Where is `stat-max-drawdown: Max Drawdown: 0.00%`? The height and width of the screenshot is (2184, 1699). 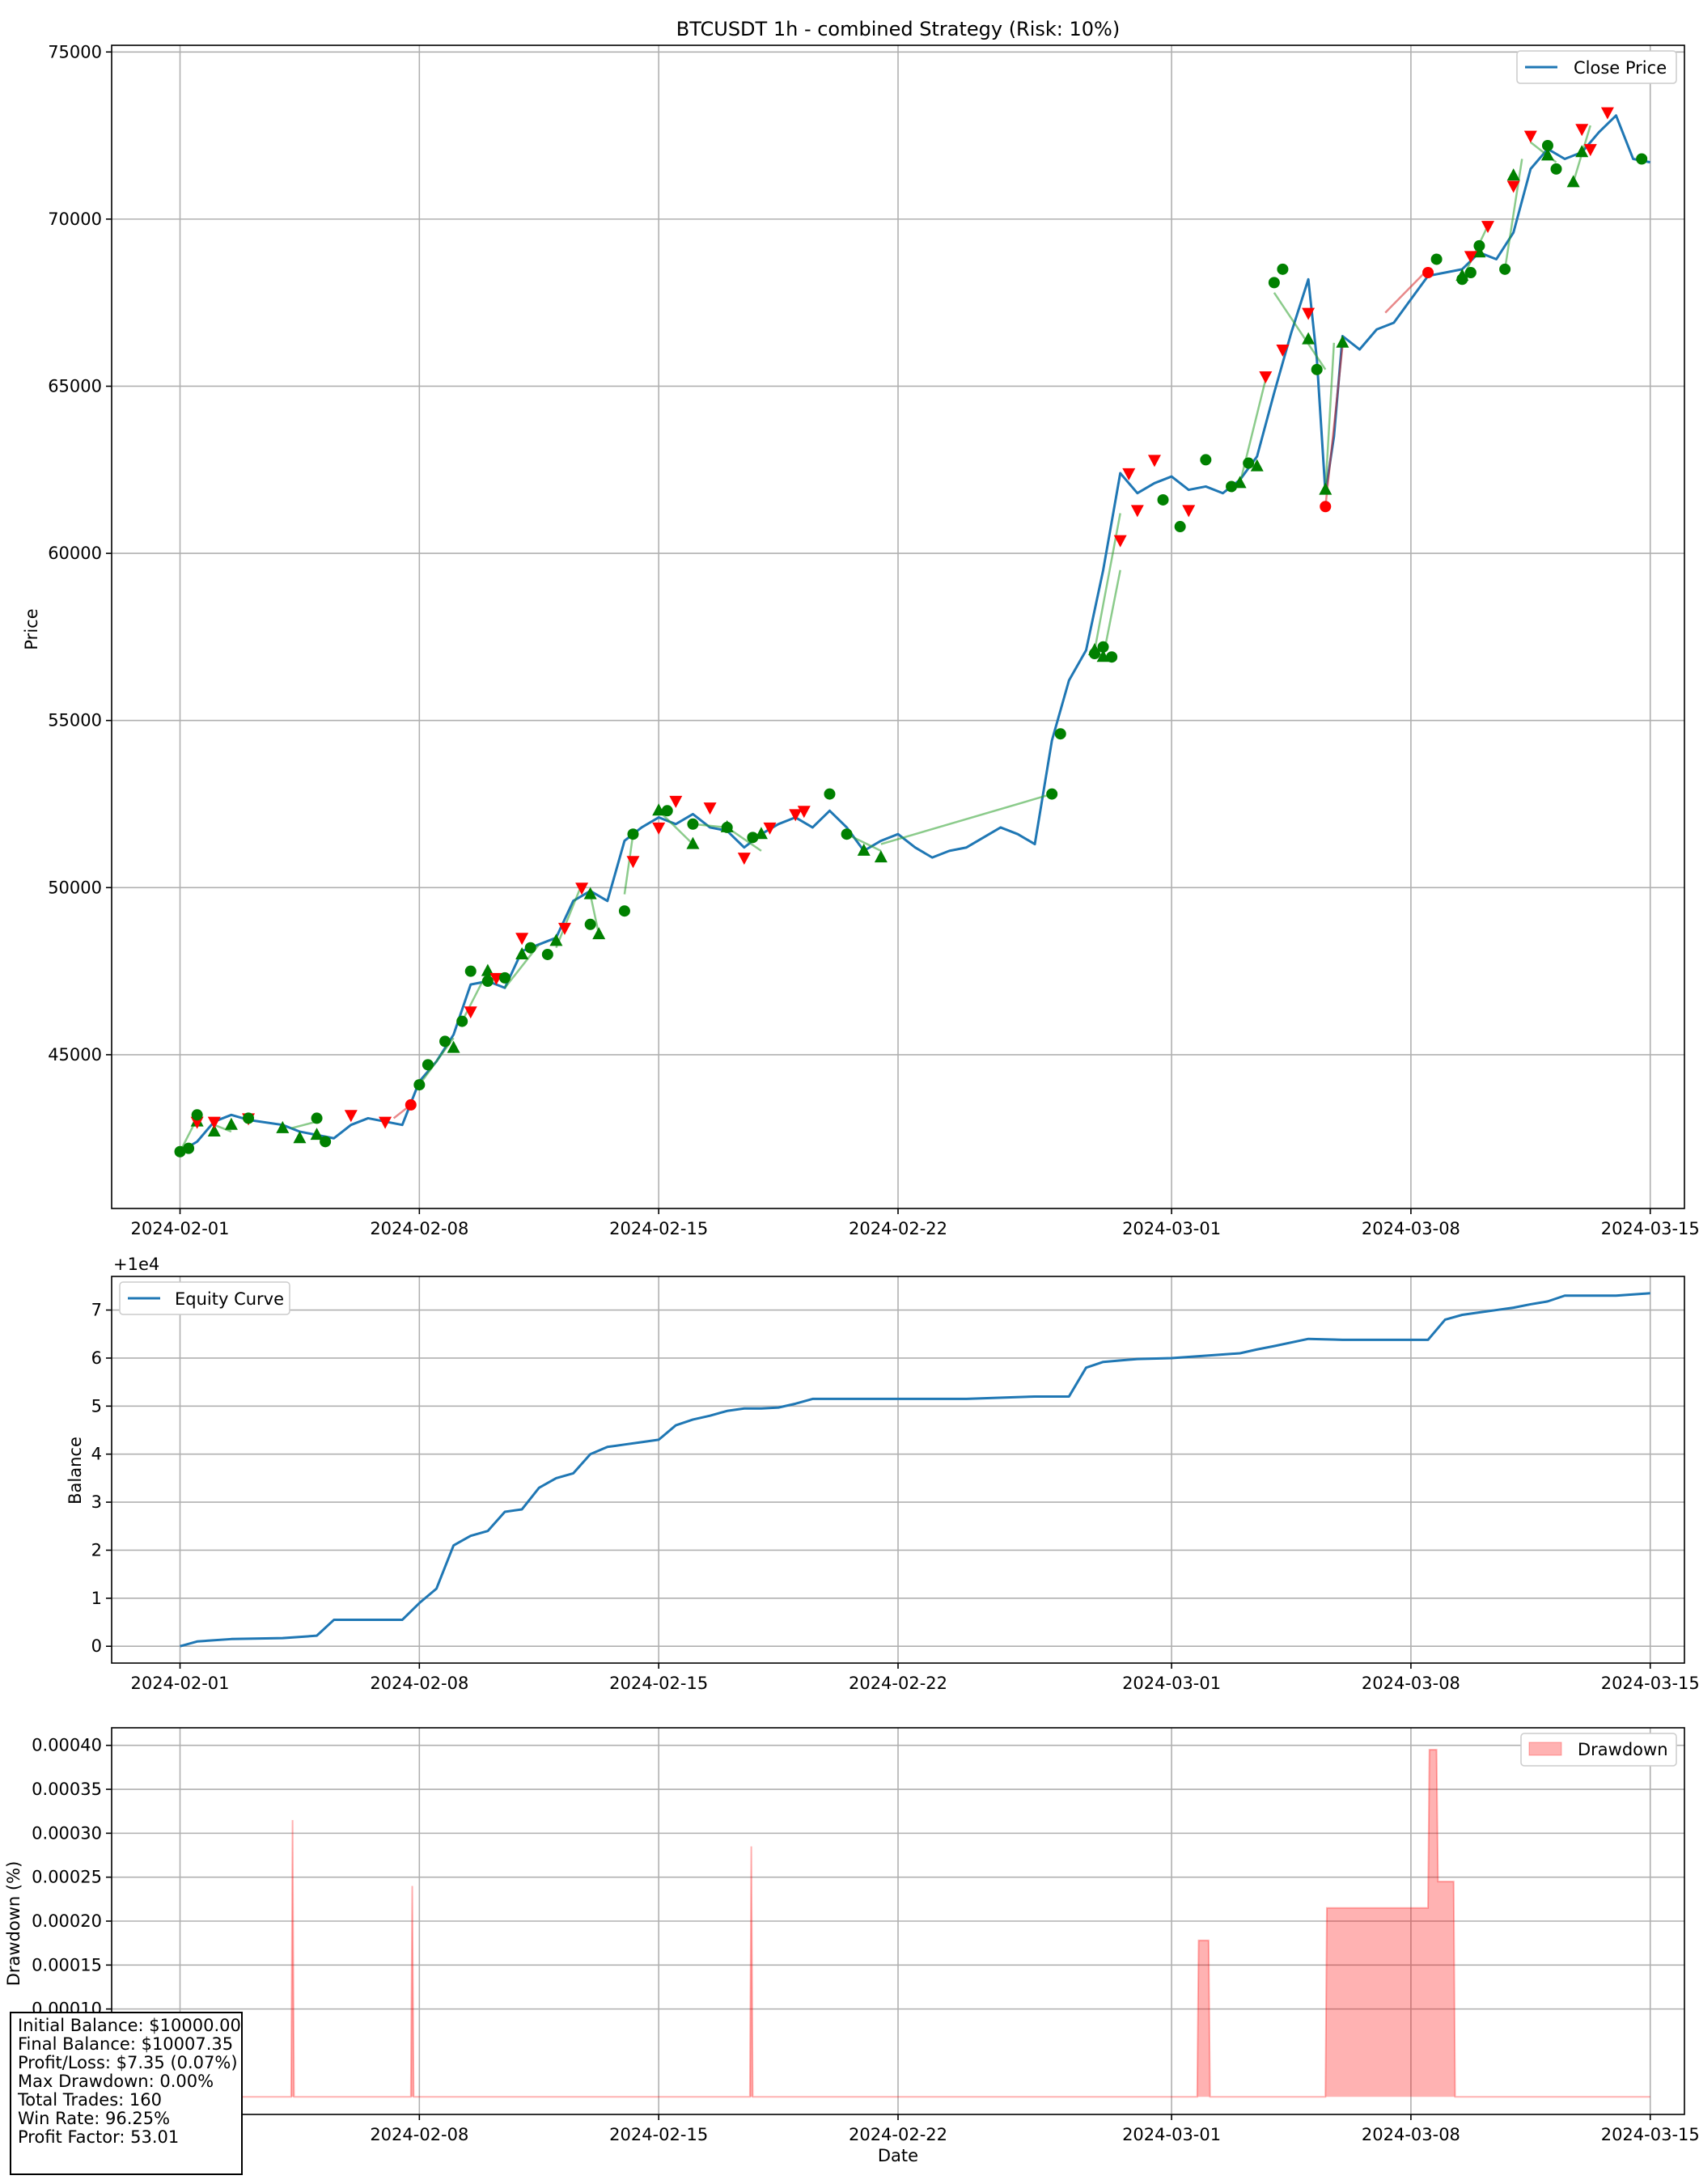
stat-max-drawdown: Max Drawdown: 0.00% is located at coordinates (116, 2081).